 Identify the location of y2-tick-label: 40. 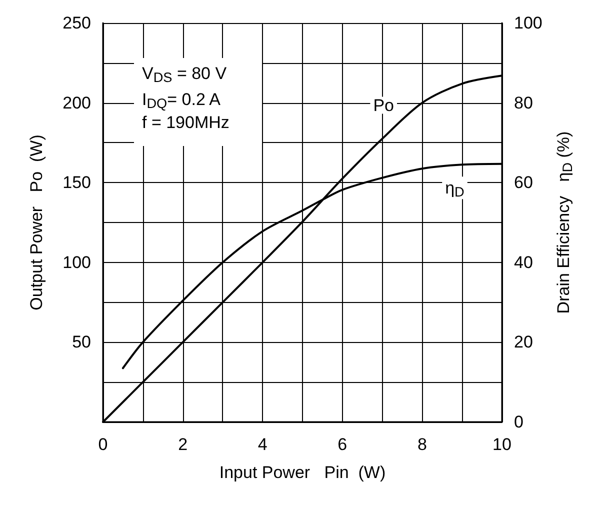
(523, 262).